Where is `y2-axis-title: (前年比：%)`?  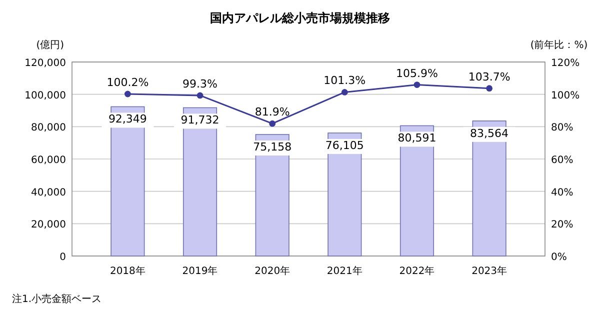 y2-axis-title: (前年比：%) is located at coordinates (559, 45).